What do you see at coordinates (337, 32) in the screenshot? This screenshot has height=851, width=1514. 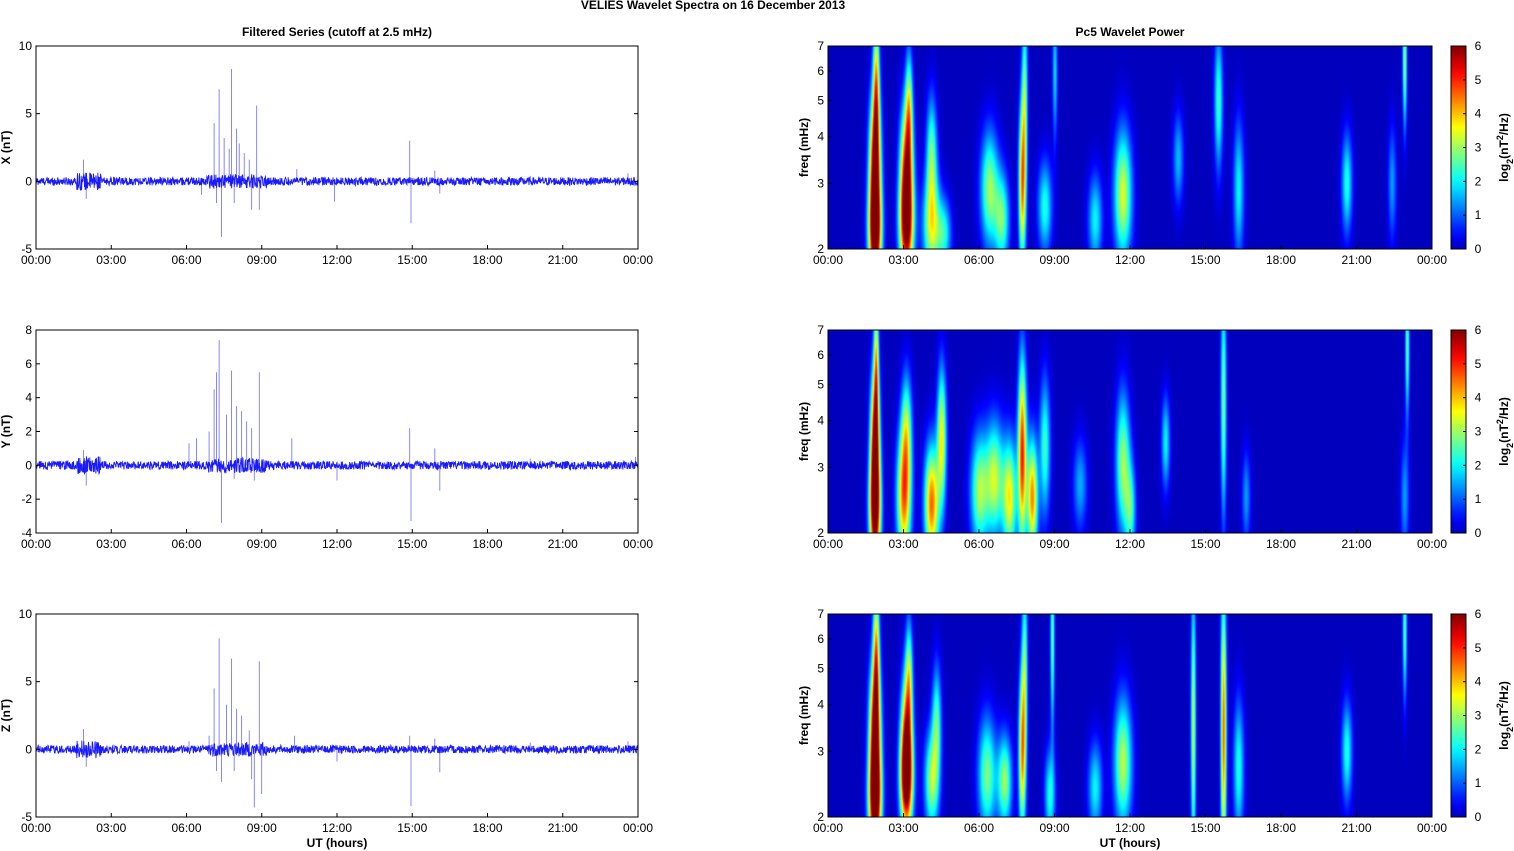 I see `left-column-title: Filtered Series (cutoff at 2.5 mHz)` at bounding box center [337, 32].